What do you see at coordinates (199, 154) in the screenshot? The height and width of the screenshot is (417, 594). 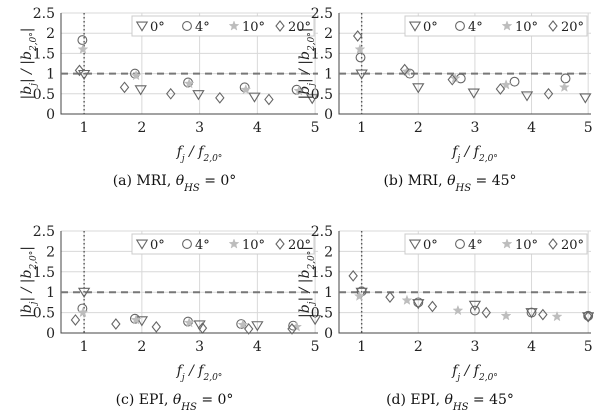 I see `x-axis-label: fj / f2,0°` at bounding box center [199, 154].